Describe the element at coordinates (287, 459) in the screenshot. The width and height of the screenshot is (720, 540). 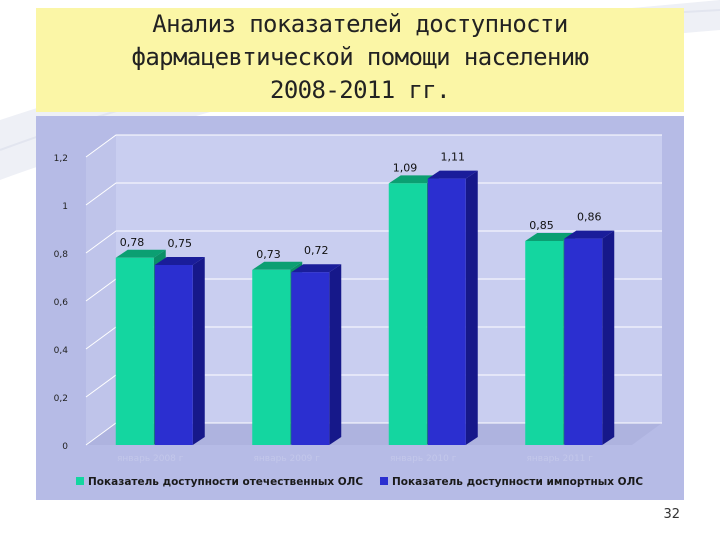
I see `x-tick-label: январь 2009 г` at that location.